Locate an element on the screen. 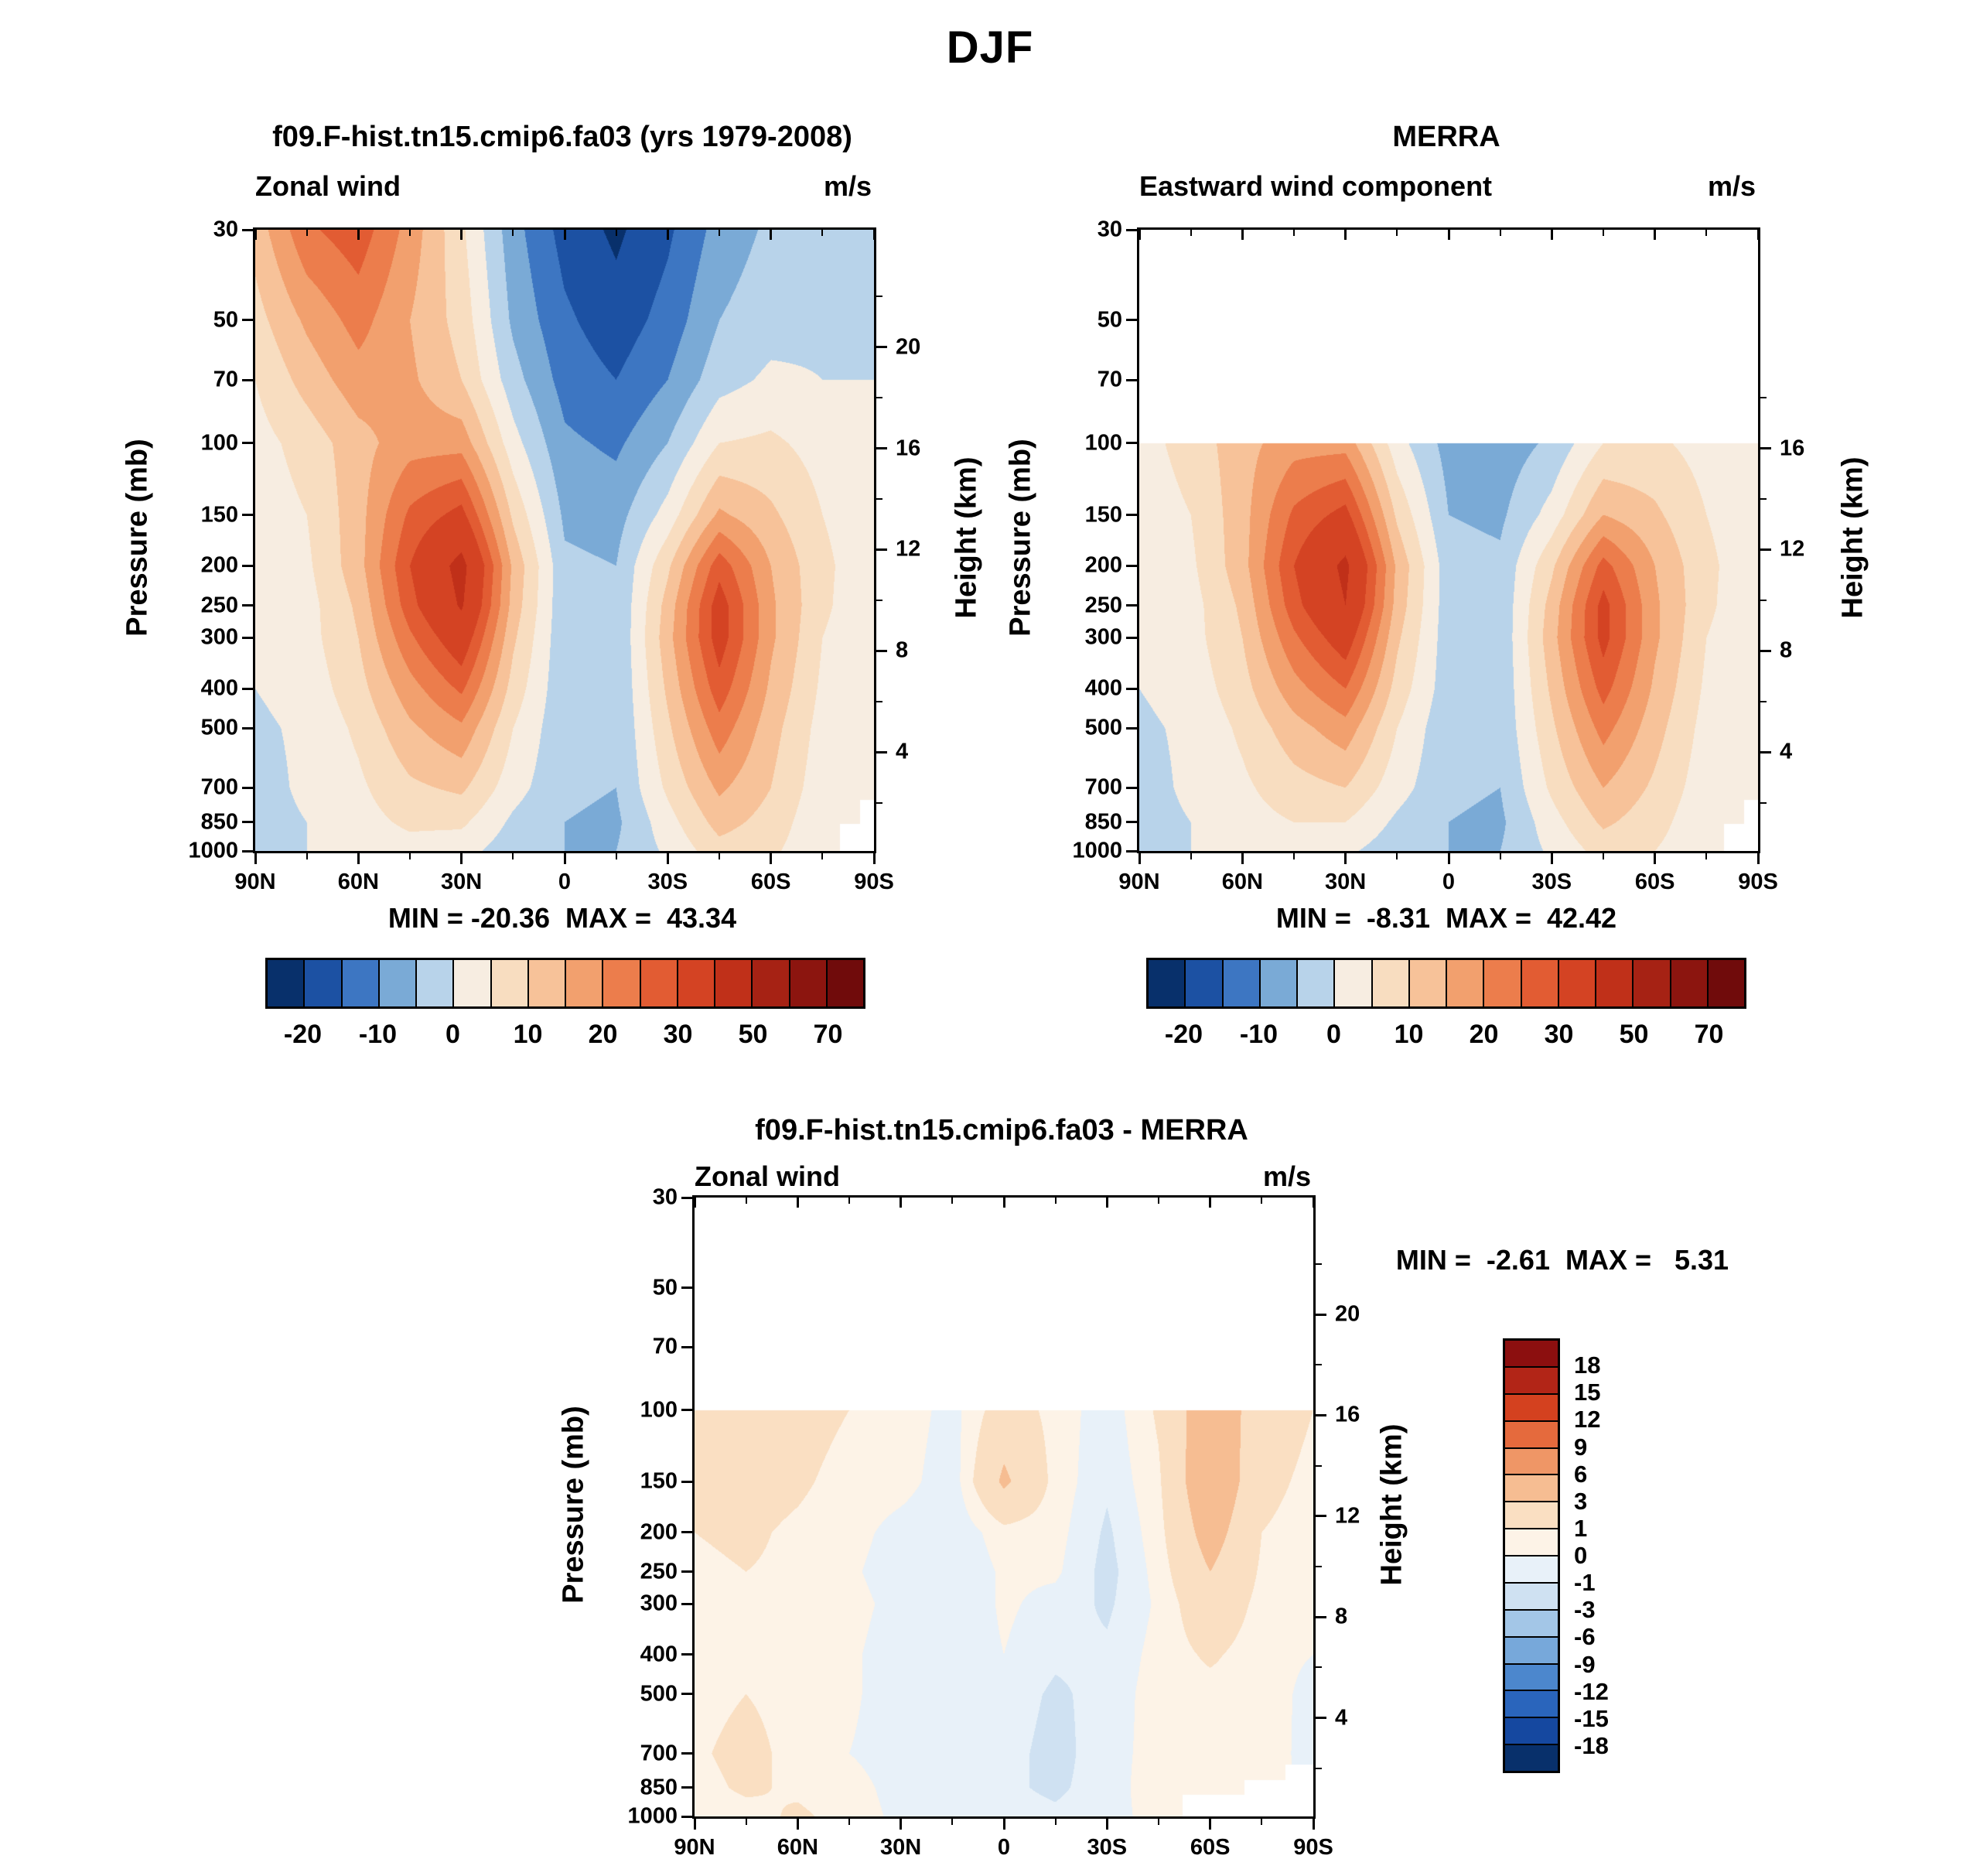 The width and height of the screenshot is (1980, 1876). colorbar-tick-label: 20 is located at coordinates (603, 1034).